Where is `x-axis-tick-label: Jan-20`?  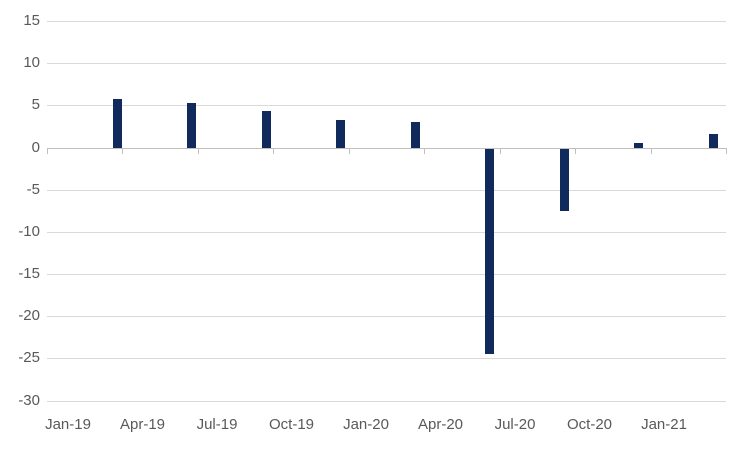
x-axis-tick-label: Jan-20 is located at coordinates (366, 424).